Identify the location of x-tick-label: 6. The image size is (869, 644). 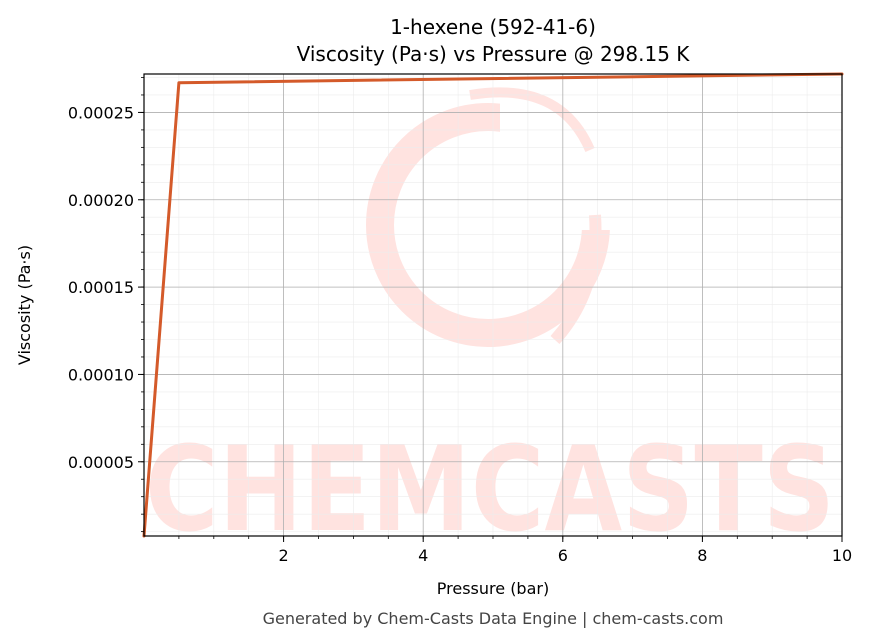
(563, 555).